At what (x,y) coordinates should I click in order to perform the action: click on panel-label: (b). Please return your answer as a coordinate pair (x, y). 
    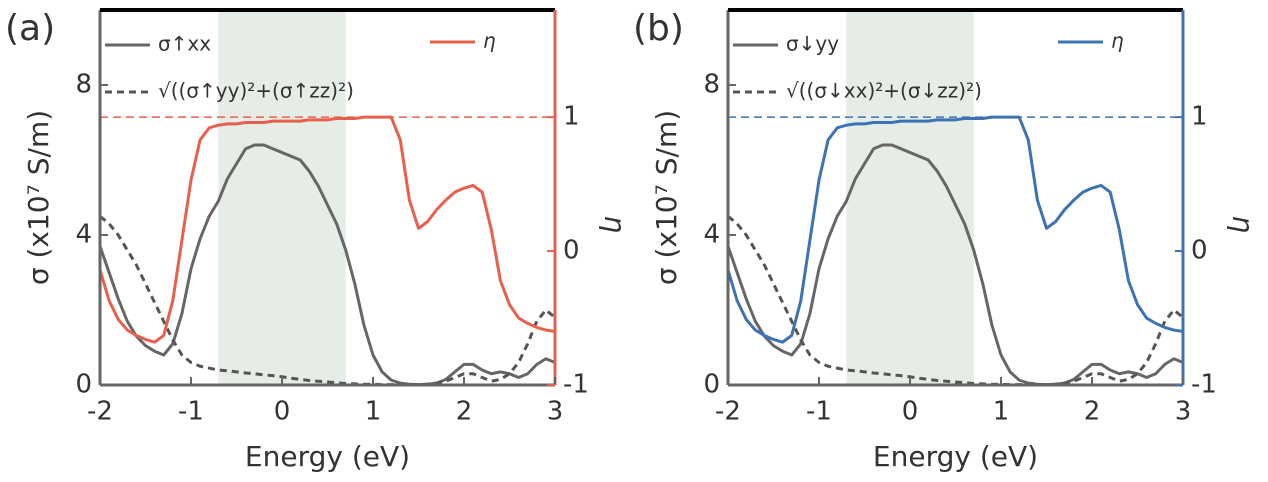
    Looking at the image, I should click on (658, 28).